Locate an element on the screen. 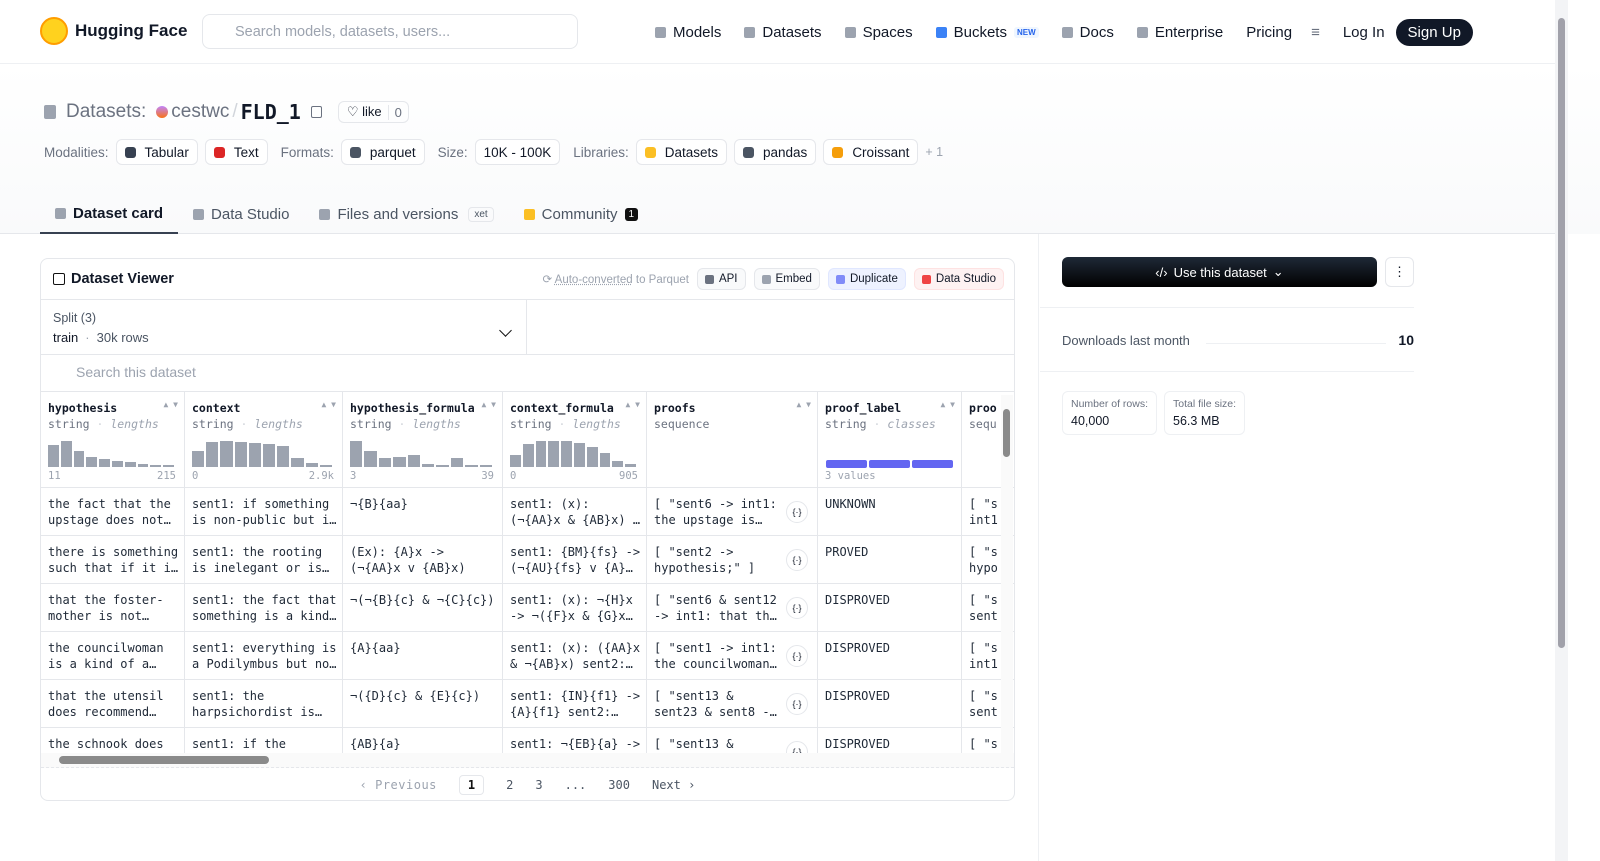 The width and height of the screenshot is (1600, 861). nav-link: Buckets NEW is located at coordinates (987, 32).